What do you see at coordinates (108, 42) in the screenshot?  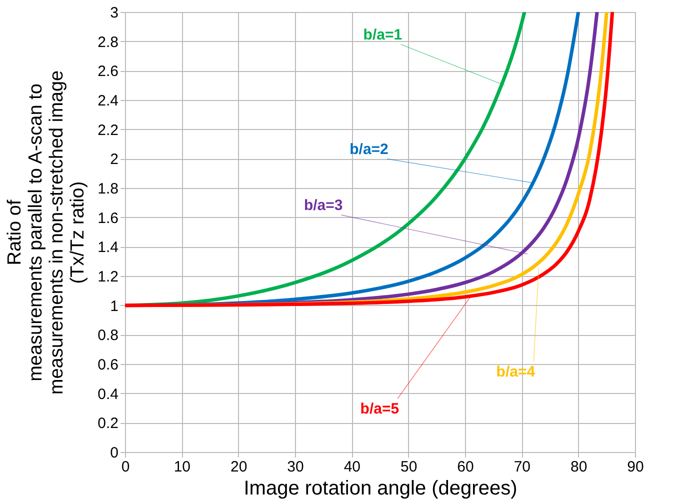 I see `y-tick-label: 2.8` at bounding box center [108, 42].